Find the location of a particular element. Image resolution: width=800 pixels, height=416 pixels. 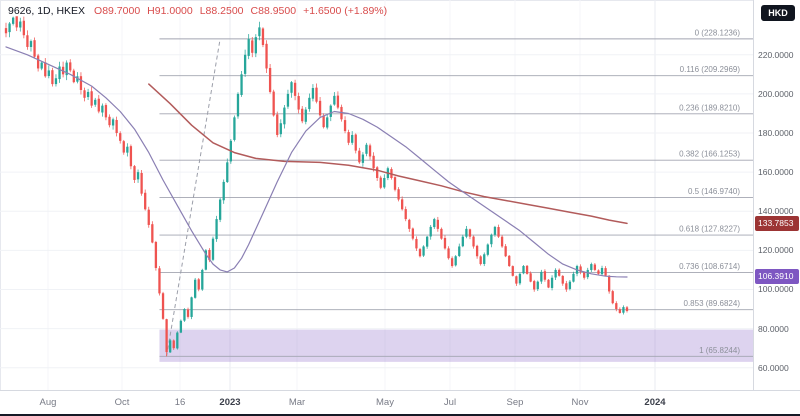

fib-level-label: 1 (65.8244) is located at coordinates (719, 350).